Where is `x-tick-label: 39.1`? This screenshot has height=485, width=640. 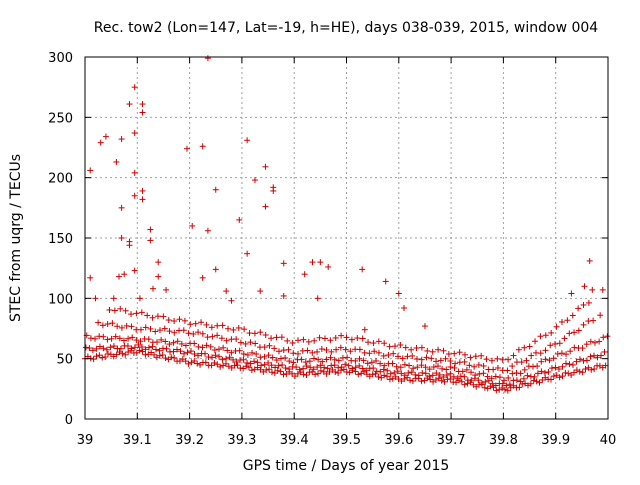 x-tick-label: 39.1 is located at coordinates (137, 440).